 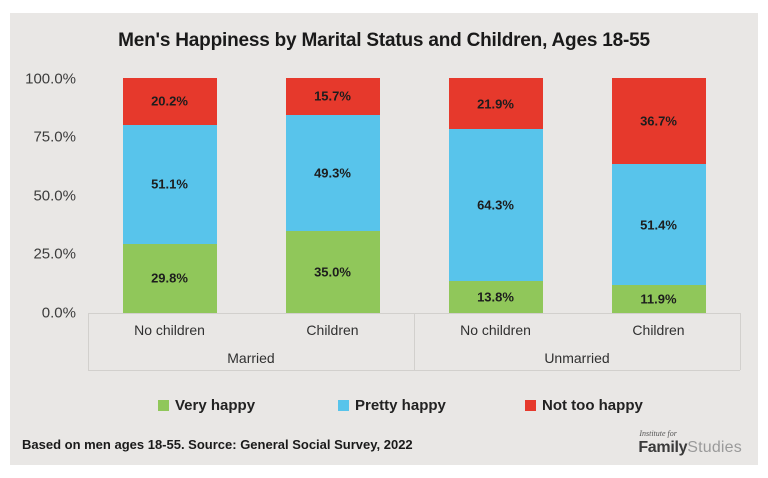 I want to click on logo-brand-bold: Family, so click(x=663, y=447).